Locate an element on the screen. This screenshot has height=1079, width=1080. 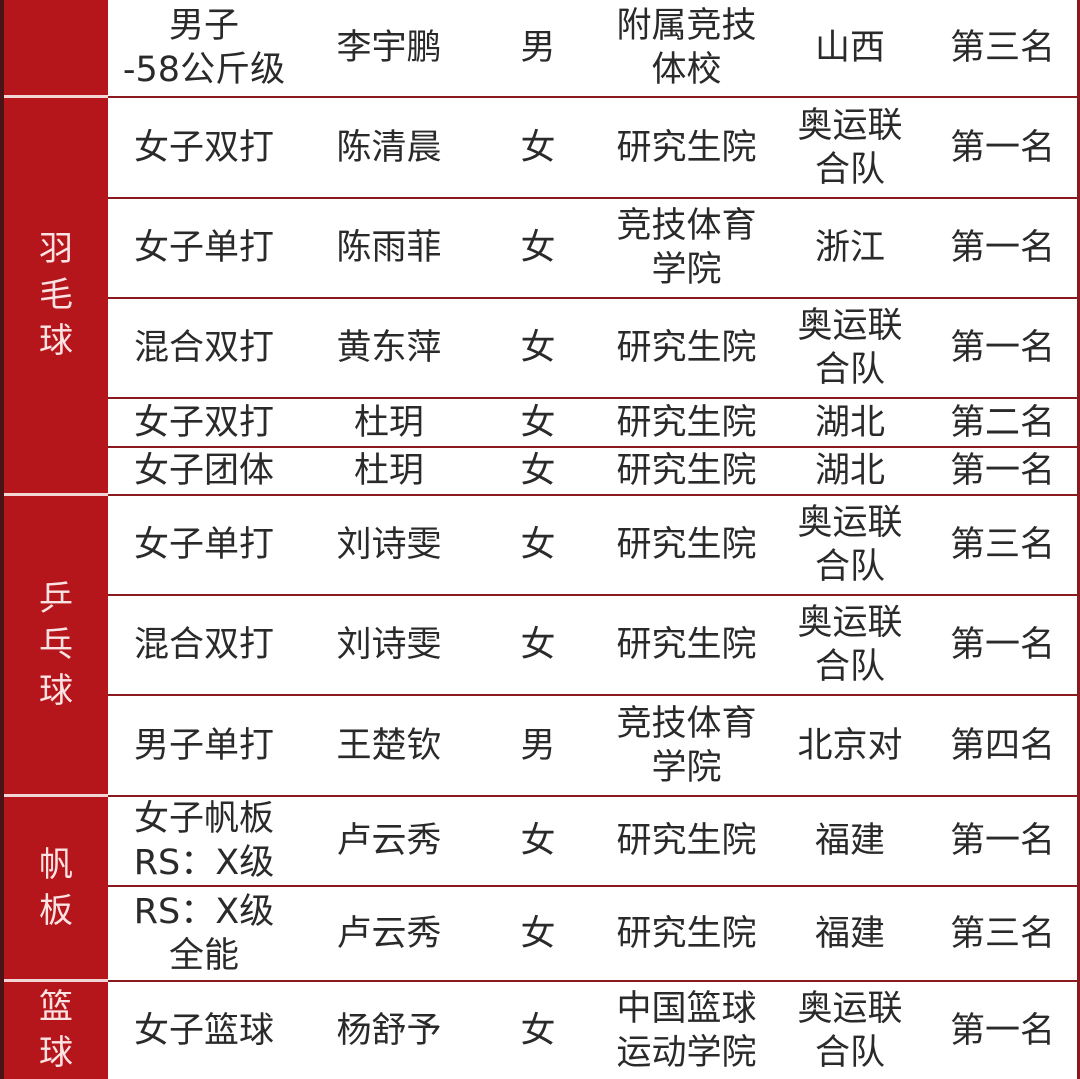
event-cell: 女子团体 is located at coordinates (203, 471).